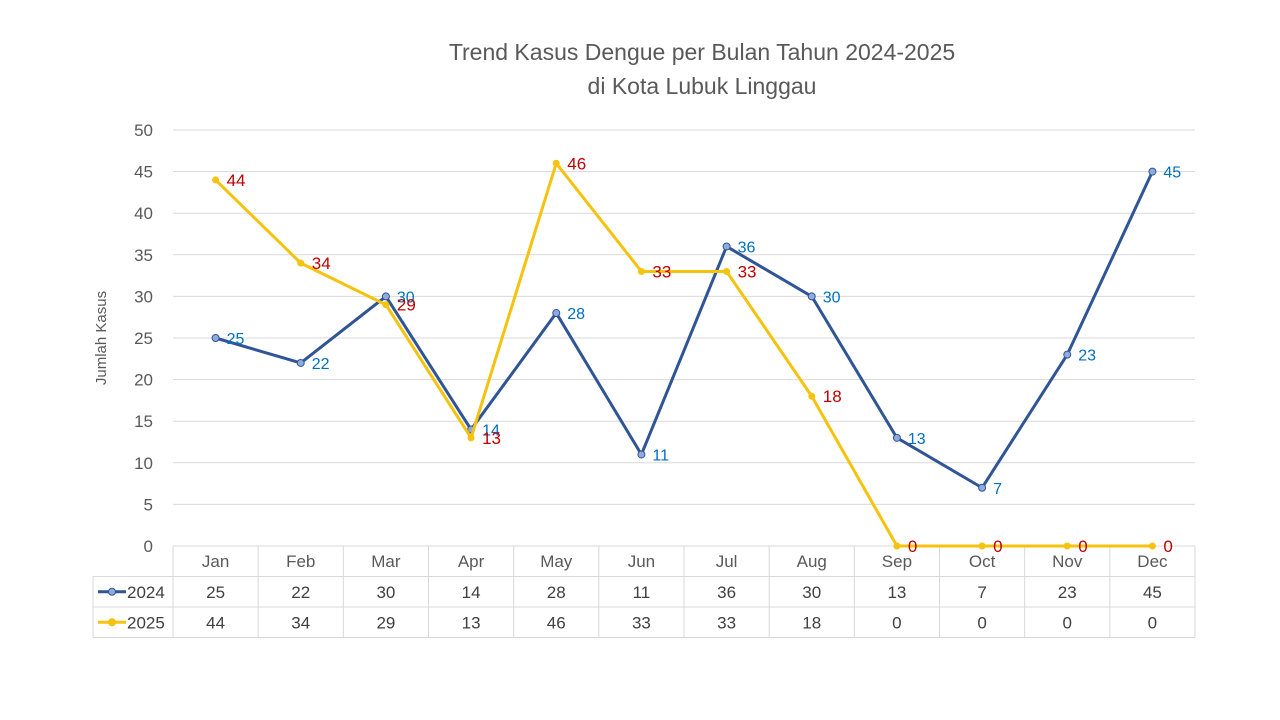 The height and width of the screenshot is (720, 1280). What do you see at coordinates (576, 314) in the screenshot?
I see `data-label-2024: 28` at bounding box center [576, 314].